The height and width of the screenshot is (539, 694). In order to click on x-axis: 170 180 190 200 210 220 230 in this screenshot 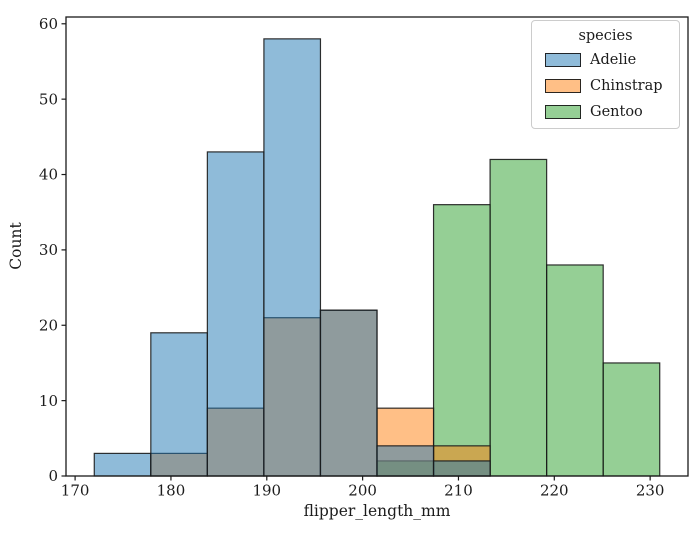, I will do `click(363, 488)`.